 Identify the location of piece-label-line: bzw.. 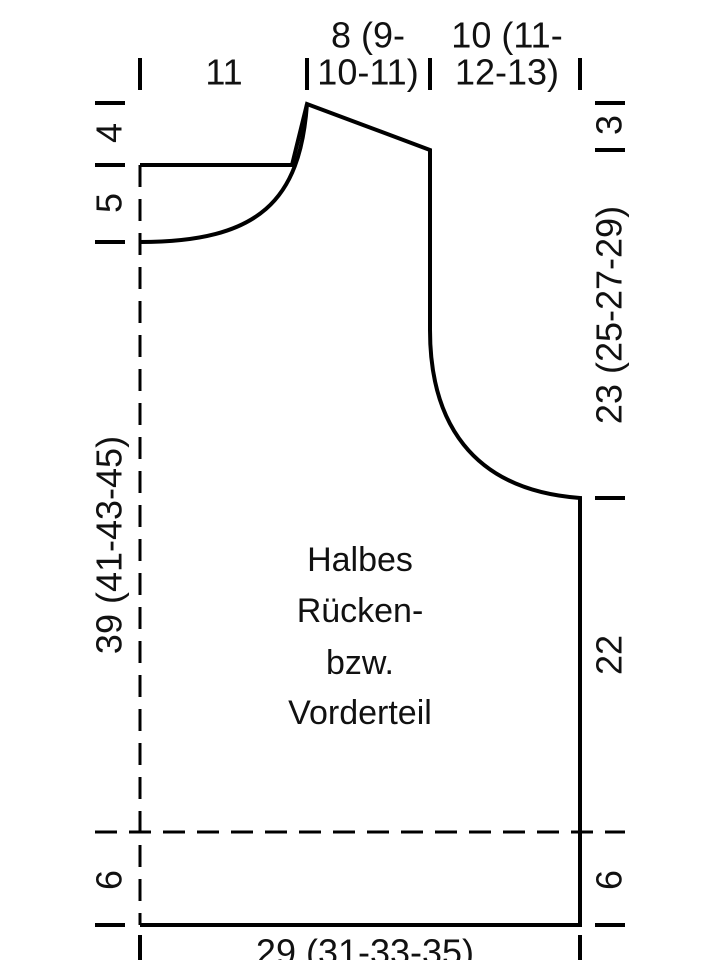
(360, 663).